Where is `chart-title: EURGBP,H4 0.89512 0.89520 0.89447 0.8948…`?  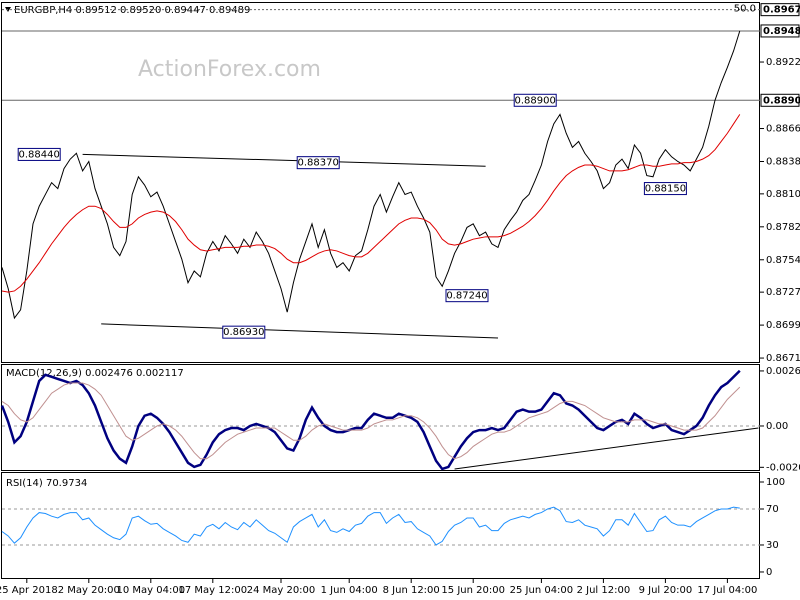
chart-title: EURGBP,H4 0.89512 0.89520 0.89447 0.8948… is located at coordinates (132, 10).